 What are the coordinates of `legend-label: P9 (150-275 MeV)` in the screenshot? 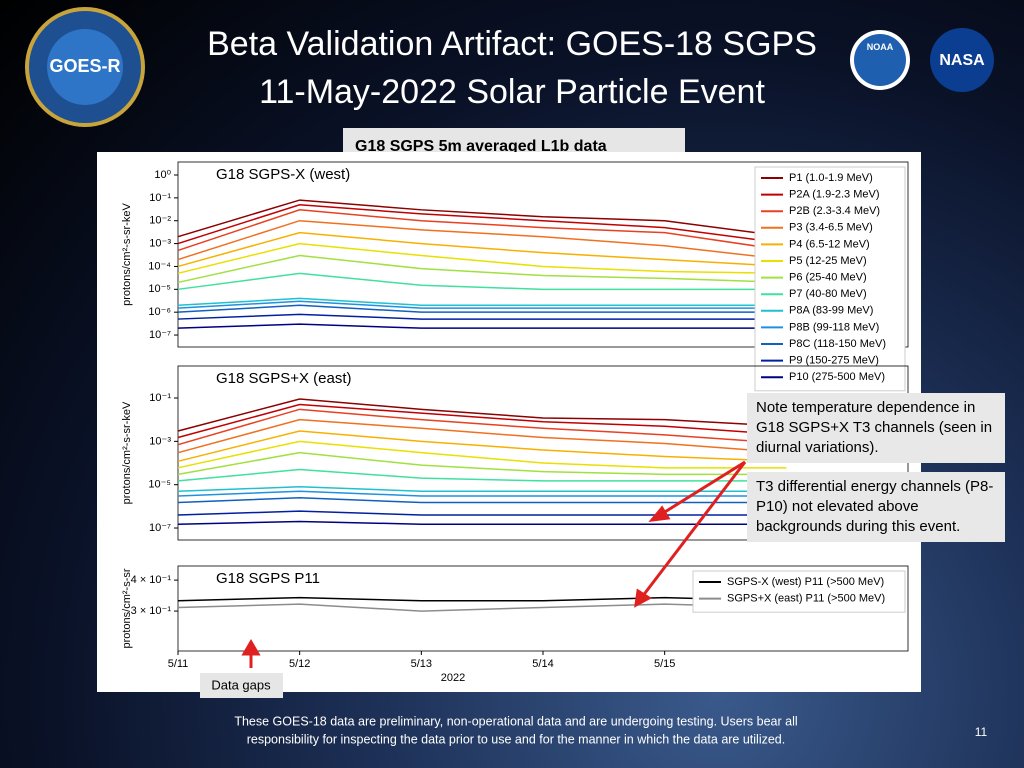 It's located at (834, 361).